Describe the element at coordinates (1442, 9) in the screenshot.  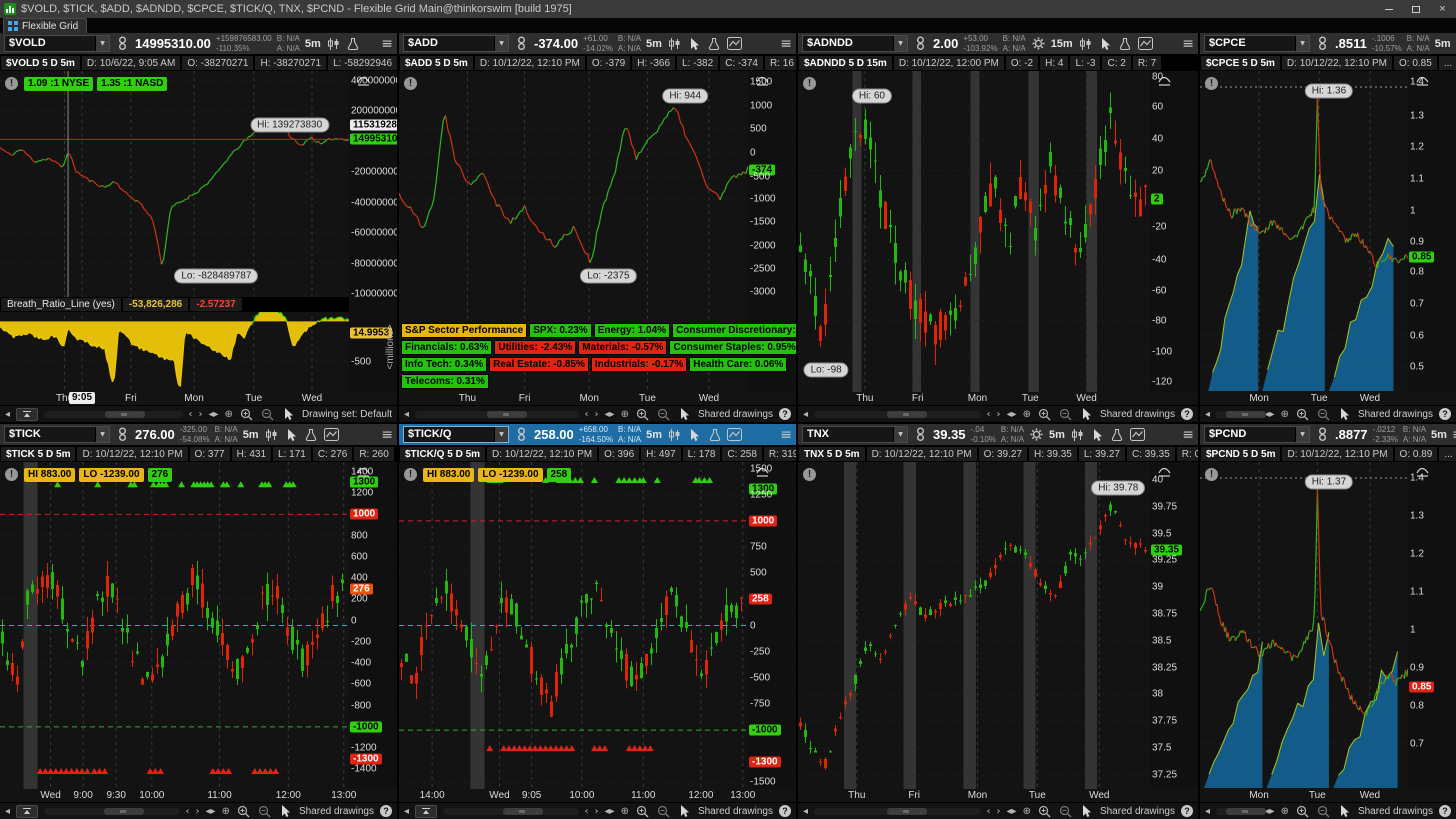
I see `close-button: ×` at that location.